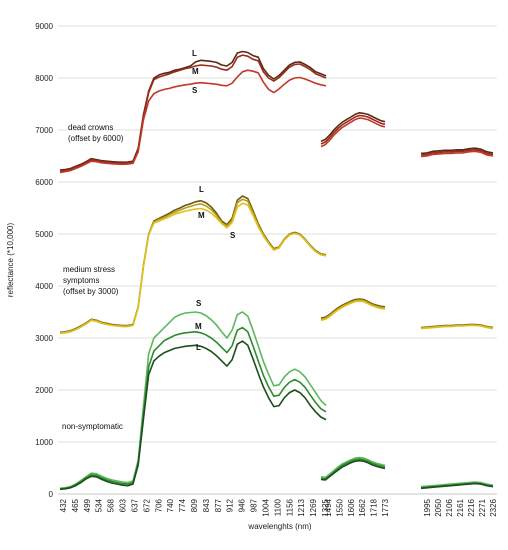 The image size is (508, 550). I want to click on curve-label-S-group-2: S, so click(199, 303).